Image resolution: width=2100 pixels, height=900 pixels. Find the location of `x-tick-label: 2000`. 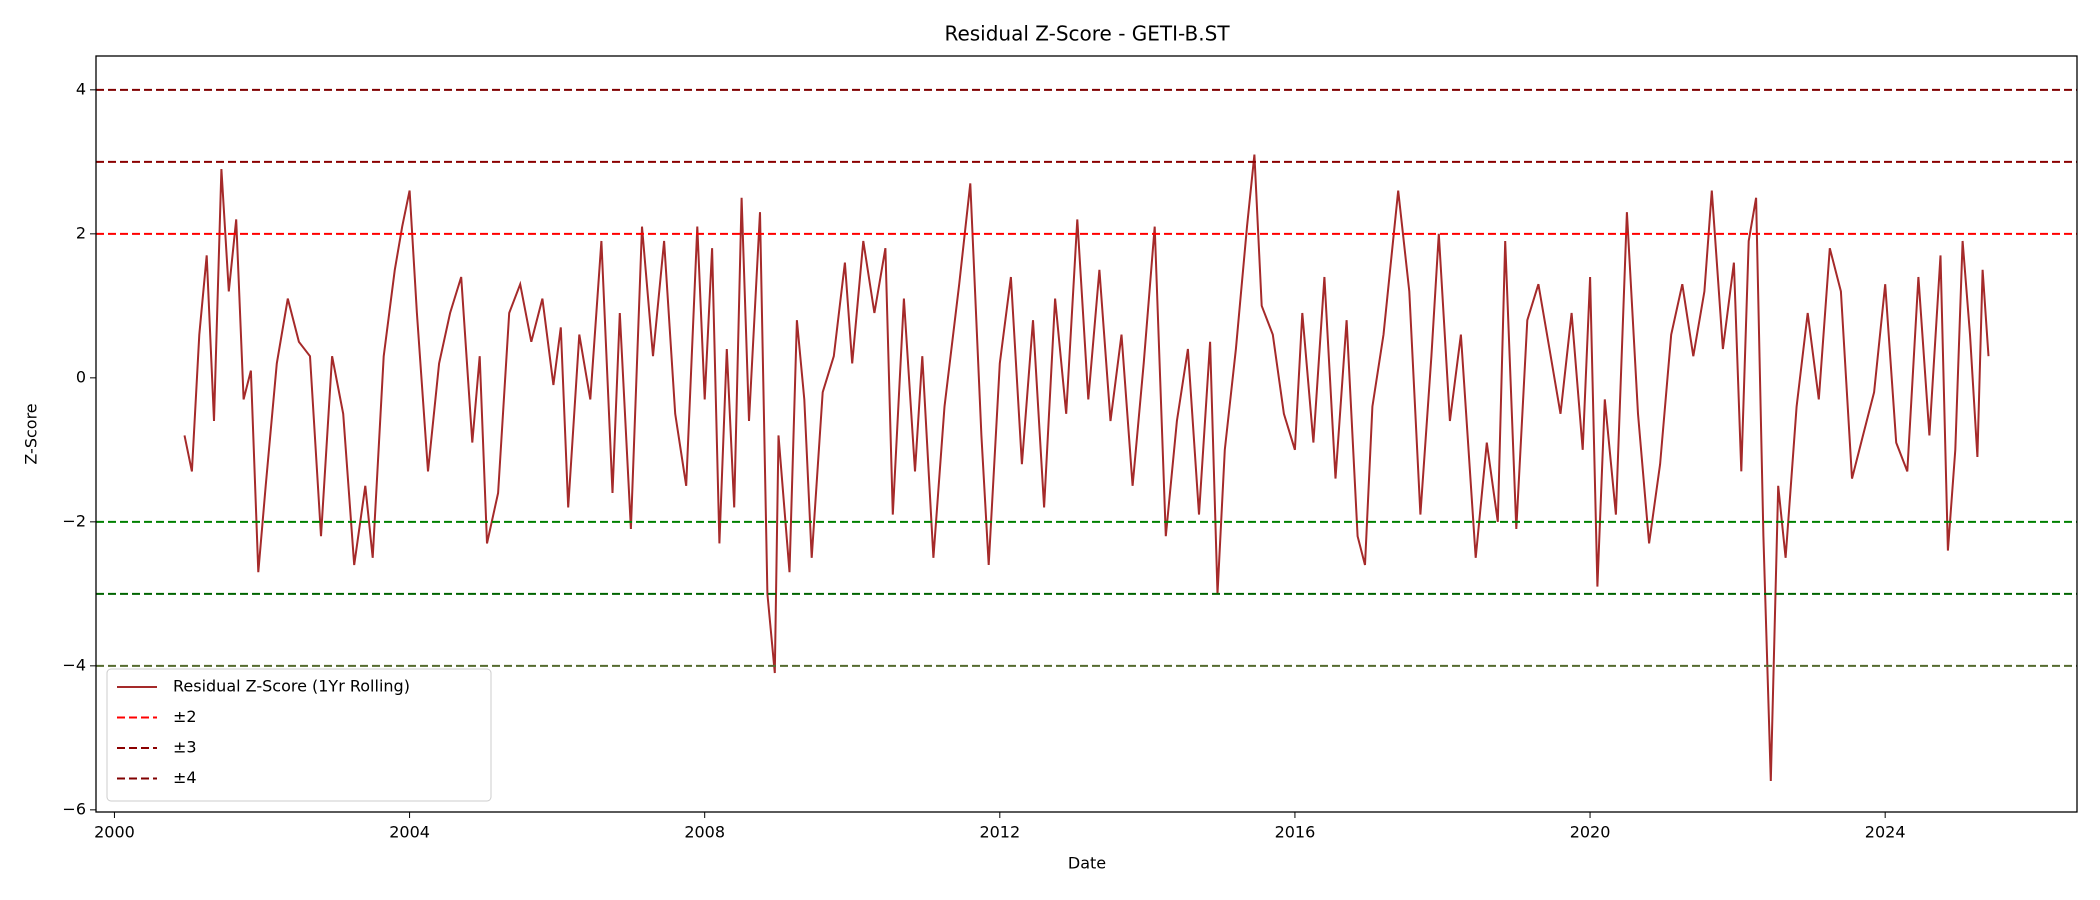

x-tick-label: 2000 is located at coordinates (114, 832).